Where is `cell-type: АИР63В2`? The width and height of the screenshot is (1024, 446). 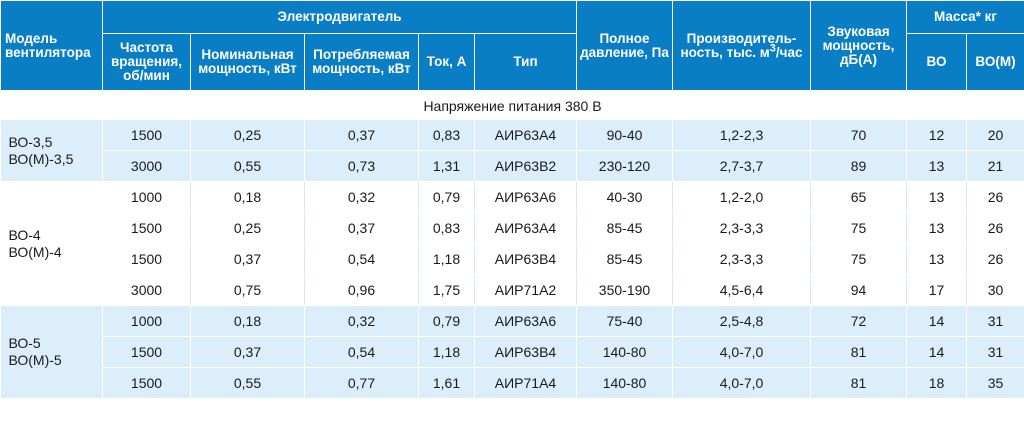
cell-type: АИР63В2 is located at coordinates (525, 166).